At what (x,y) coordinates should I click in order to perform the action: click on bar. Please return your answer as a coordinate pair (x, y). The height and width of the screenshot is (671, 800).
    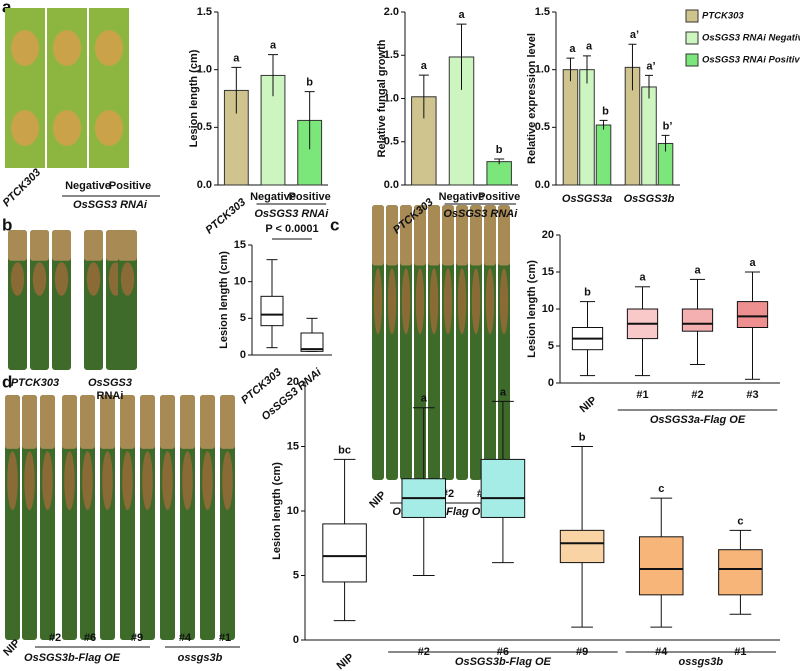
    Looking at the image, I should click on (499, 173).